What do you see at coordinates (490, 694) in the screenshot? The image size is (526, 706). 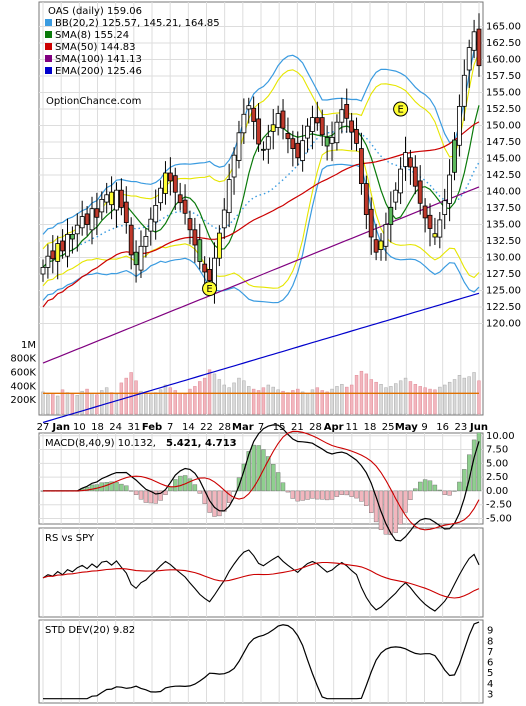 I see `stddev-tick-label: 3` at bounding box center [490, 694].